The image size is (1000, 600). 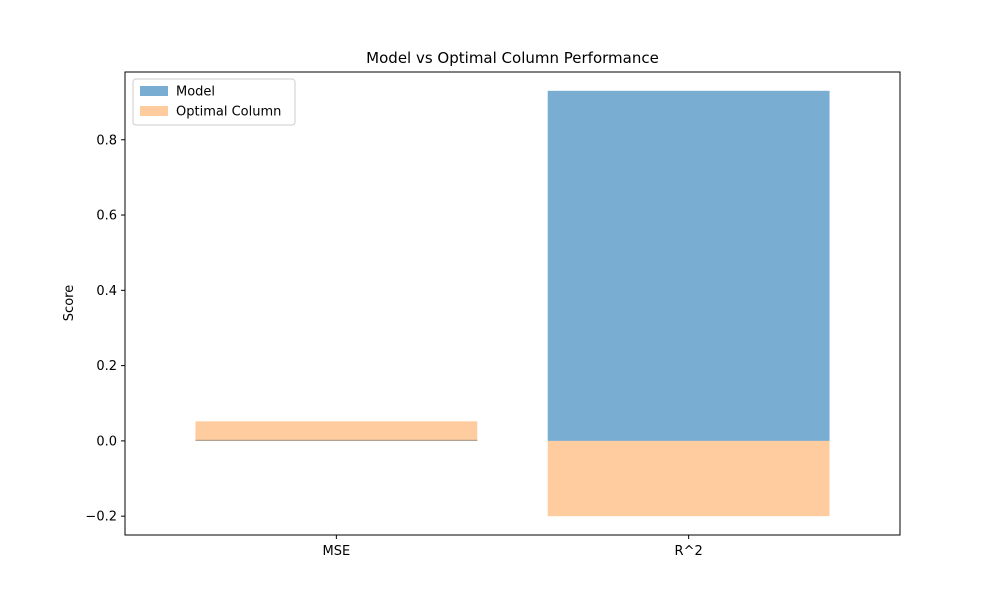 What do you see at coordinates (154, 111) in the screenshot?
I see `legend-swatch-optimal-column` at bounding box center [154, 111].